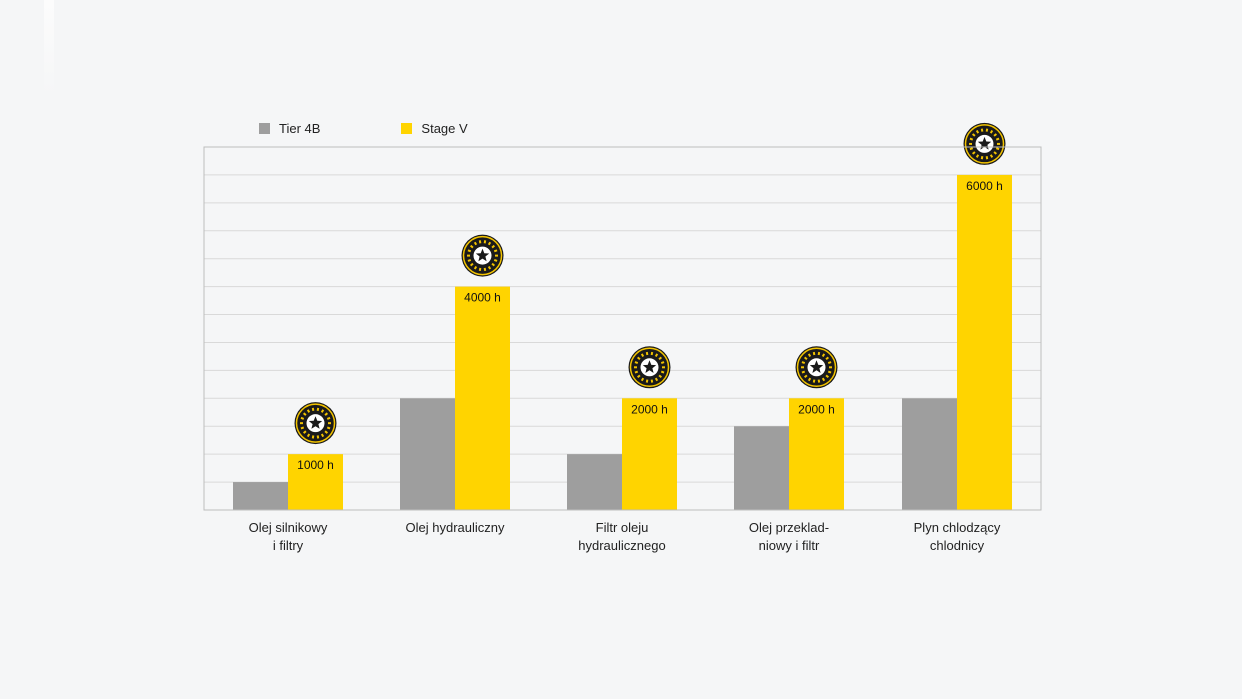 Image resolution: width=1242 pixels, height=699 pixels. What do you see at coordinates (444, 128) in the screenshot?
I see `legend-label-stagev: Stage V` at bounding box center [444, 128].